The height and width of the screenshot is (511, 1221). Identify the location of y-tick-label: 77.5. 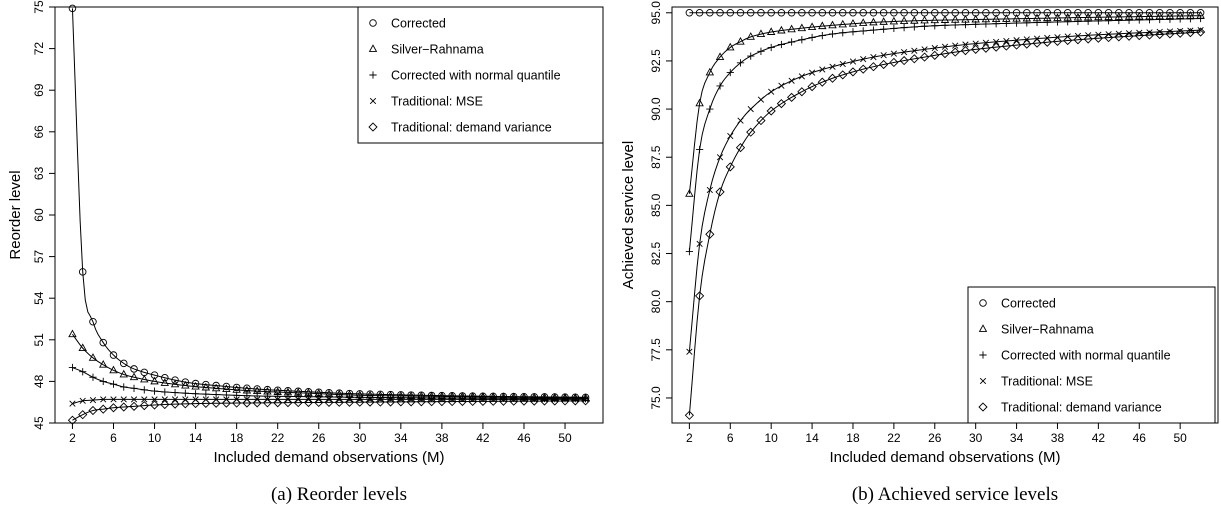
(656, 350).